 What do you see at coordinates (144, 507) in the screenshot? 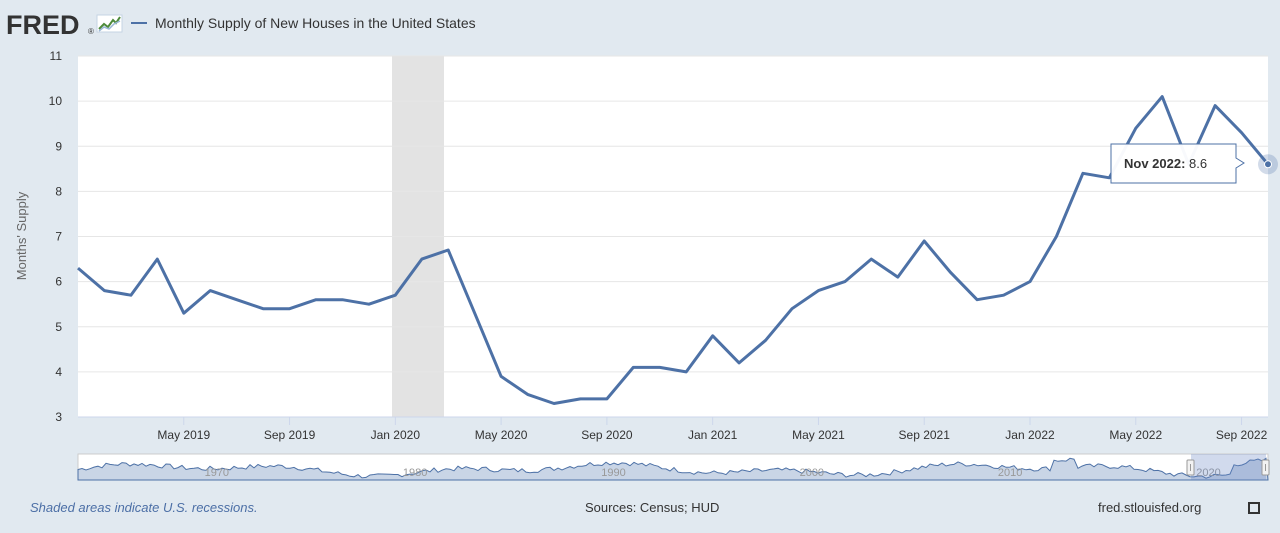
I see `recession-note: Shaded areas indicate U.S. recessions.` at bounding box center [144, 507].